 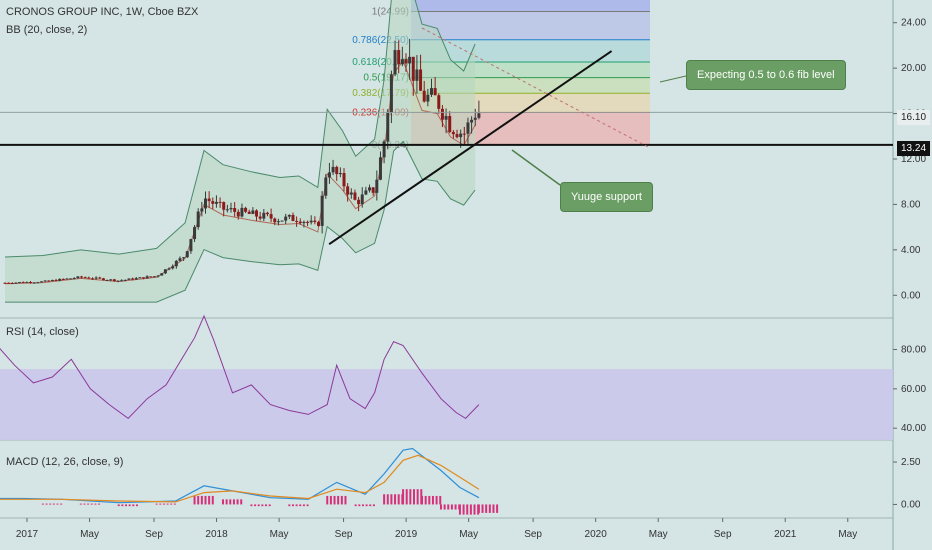 What do you see at coordinates (914, 117) in the screenshot?
I see `last-price-tag: 16.10` at bounding box center [914, 117].